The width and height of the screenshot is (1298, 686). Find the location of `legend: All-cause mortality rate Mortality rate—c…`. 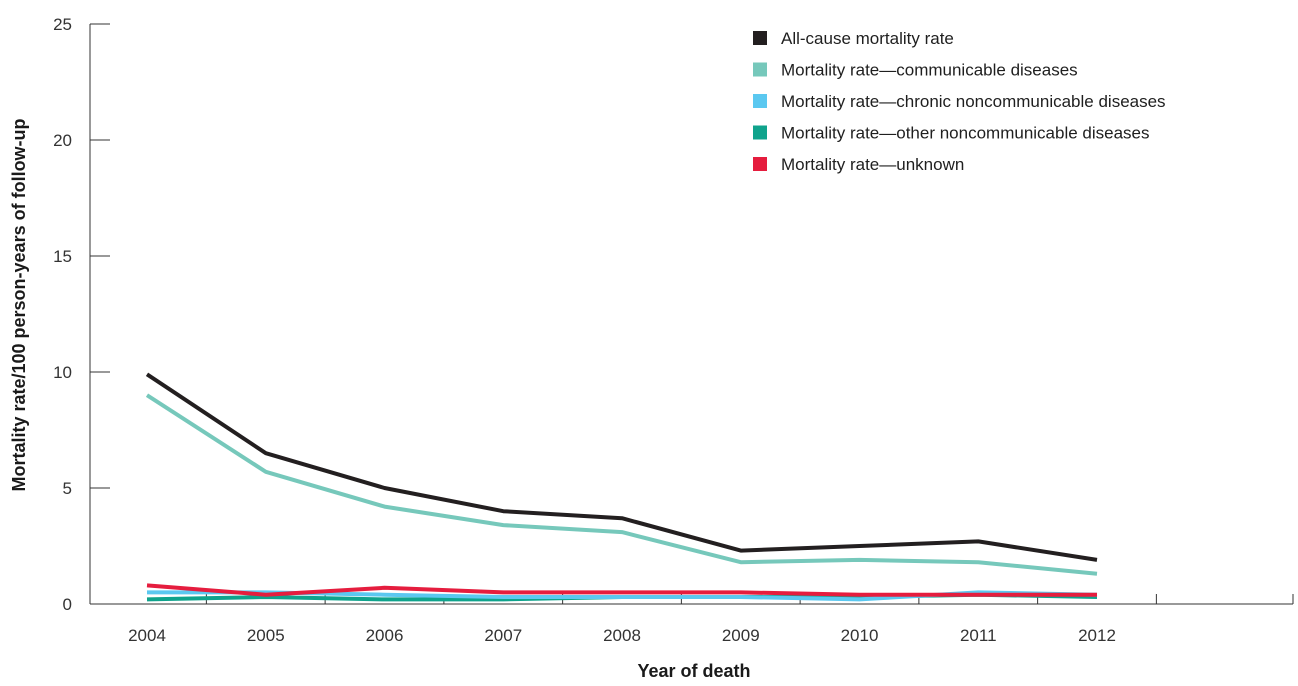

legend: All-cause mortality rate Mortality rate—c… is located at coordinates (959, 101).